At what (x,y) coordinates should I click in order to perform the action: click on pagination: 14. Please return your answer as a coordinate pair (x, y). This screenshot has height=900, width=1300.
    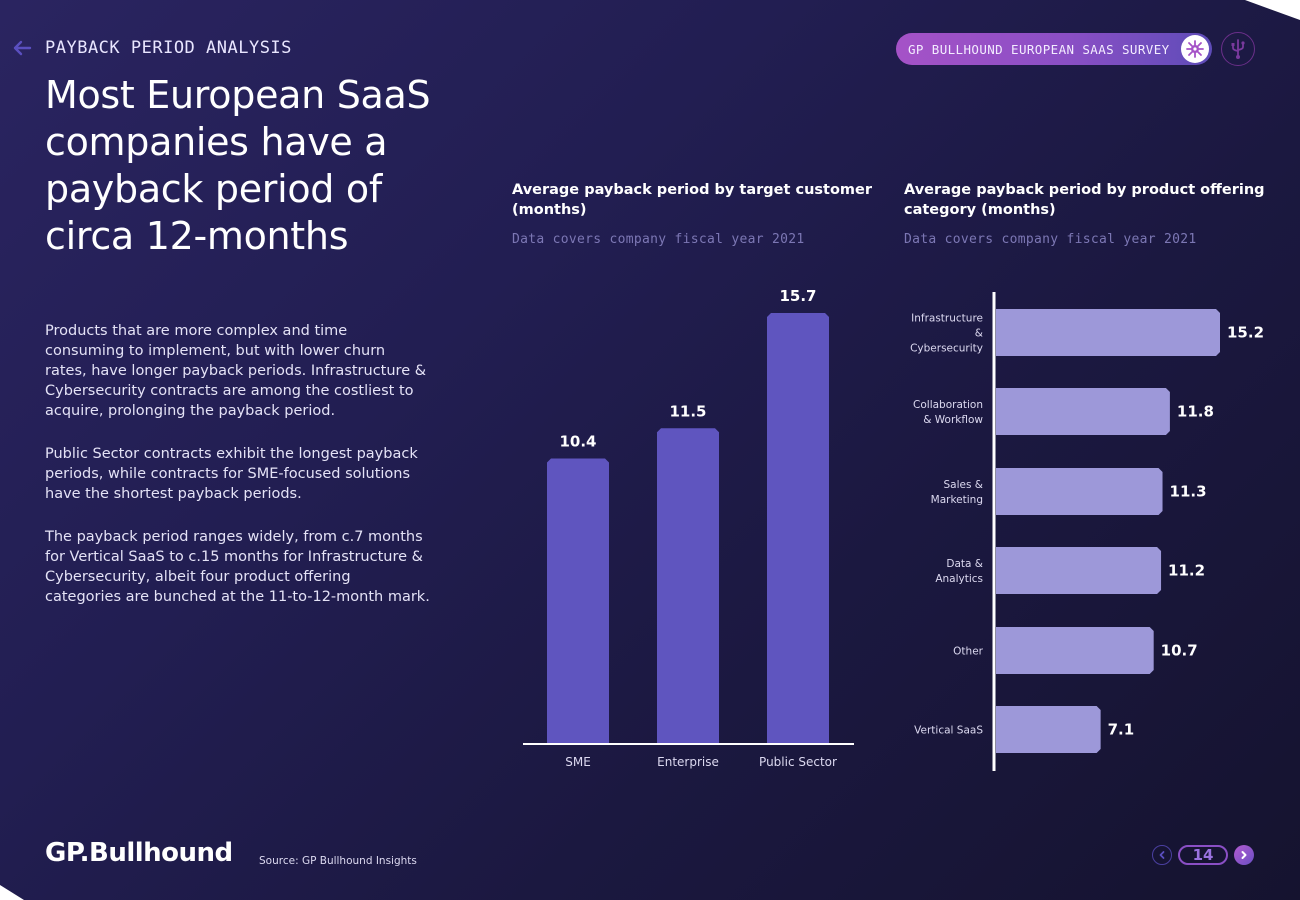
    Looking at the image, I should click on (1203, 855).